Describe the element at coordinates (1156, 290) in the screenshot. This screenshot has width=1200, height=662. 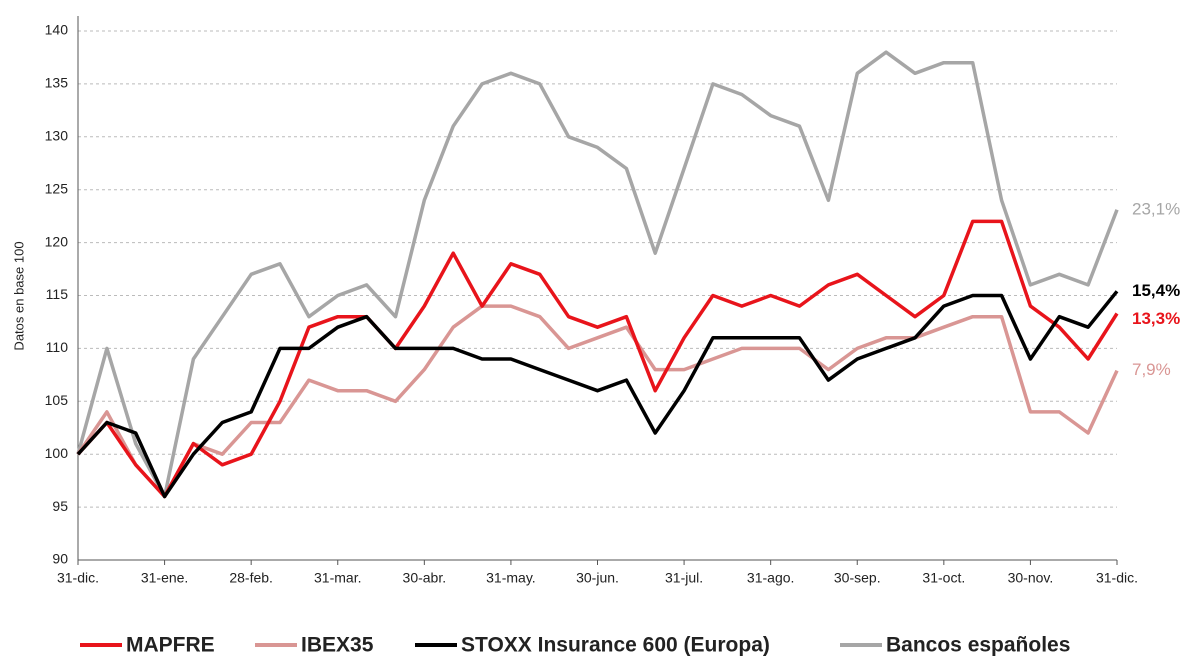
I see `end-label: 15,4%` at that location.